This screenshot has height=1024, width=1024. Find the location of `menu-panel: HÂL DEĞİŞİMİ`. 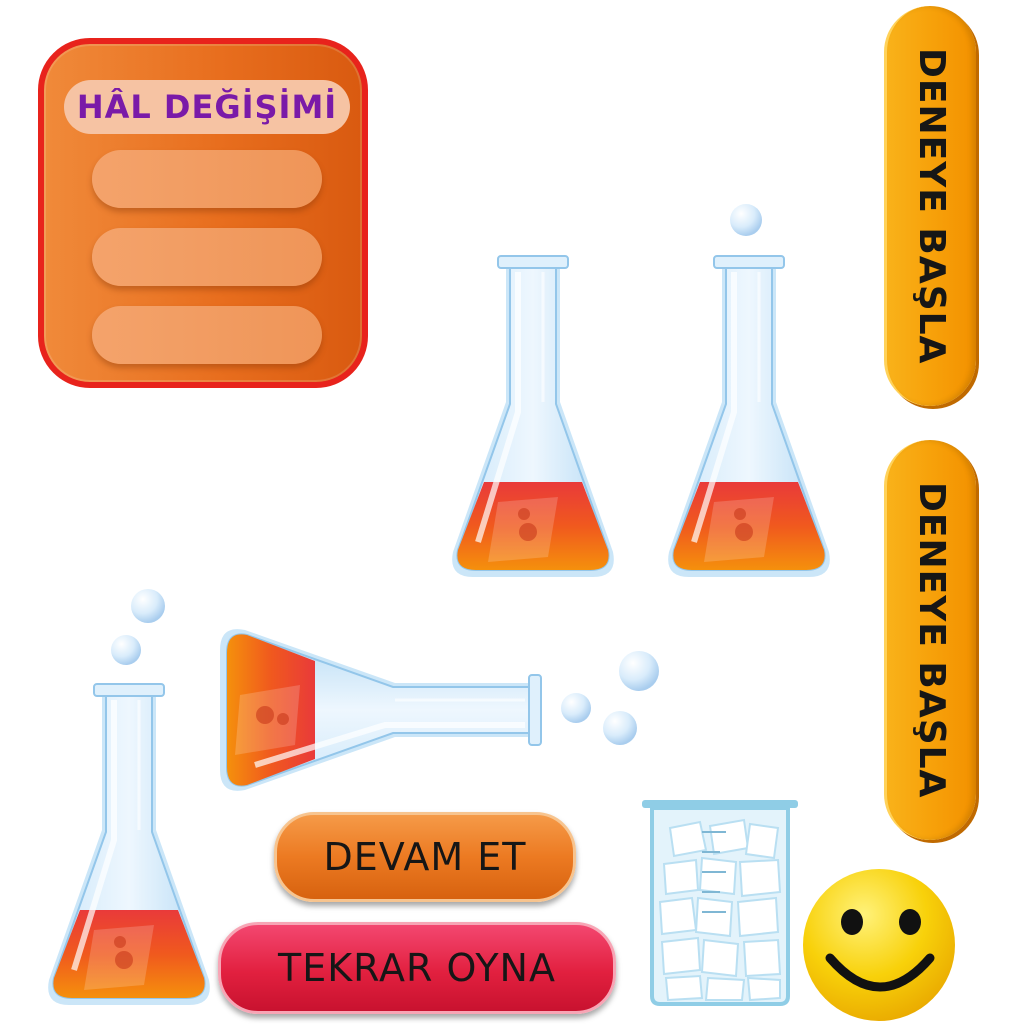

menu-panel: HÂL DEĞİŞİMİ is located at coordinates (203, 213).